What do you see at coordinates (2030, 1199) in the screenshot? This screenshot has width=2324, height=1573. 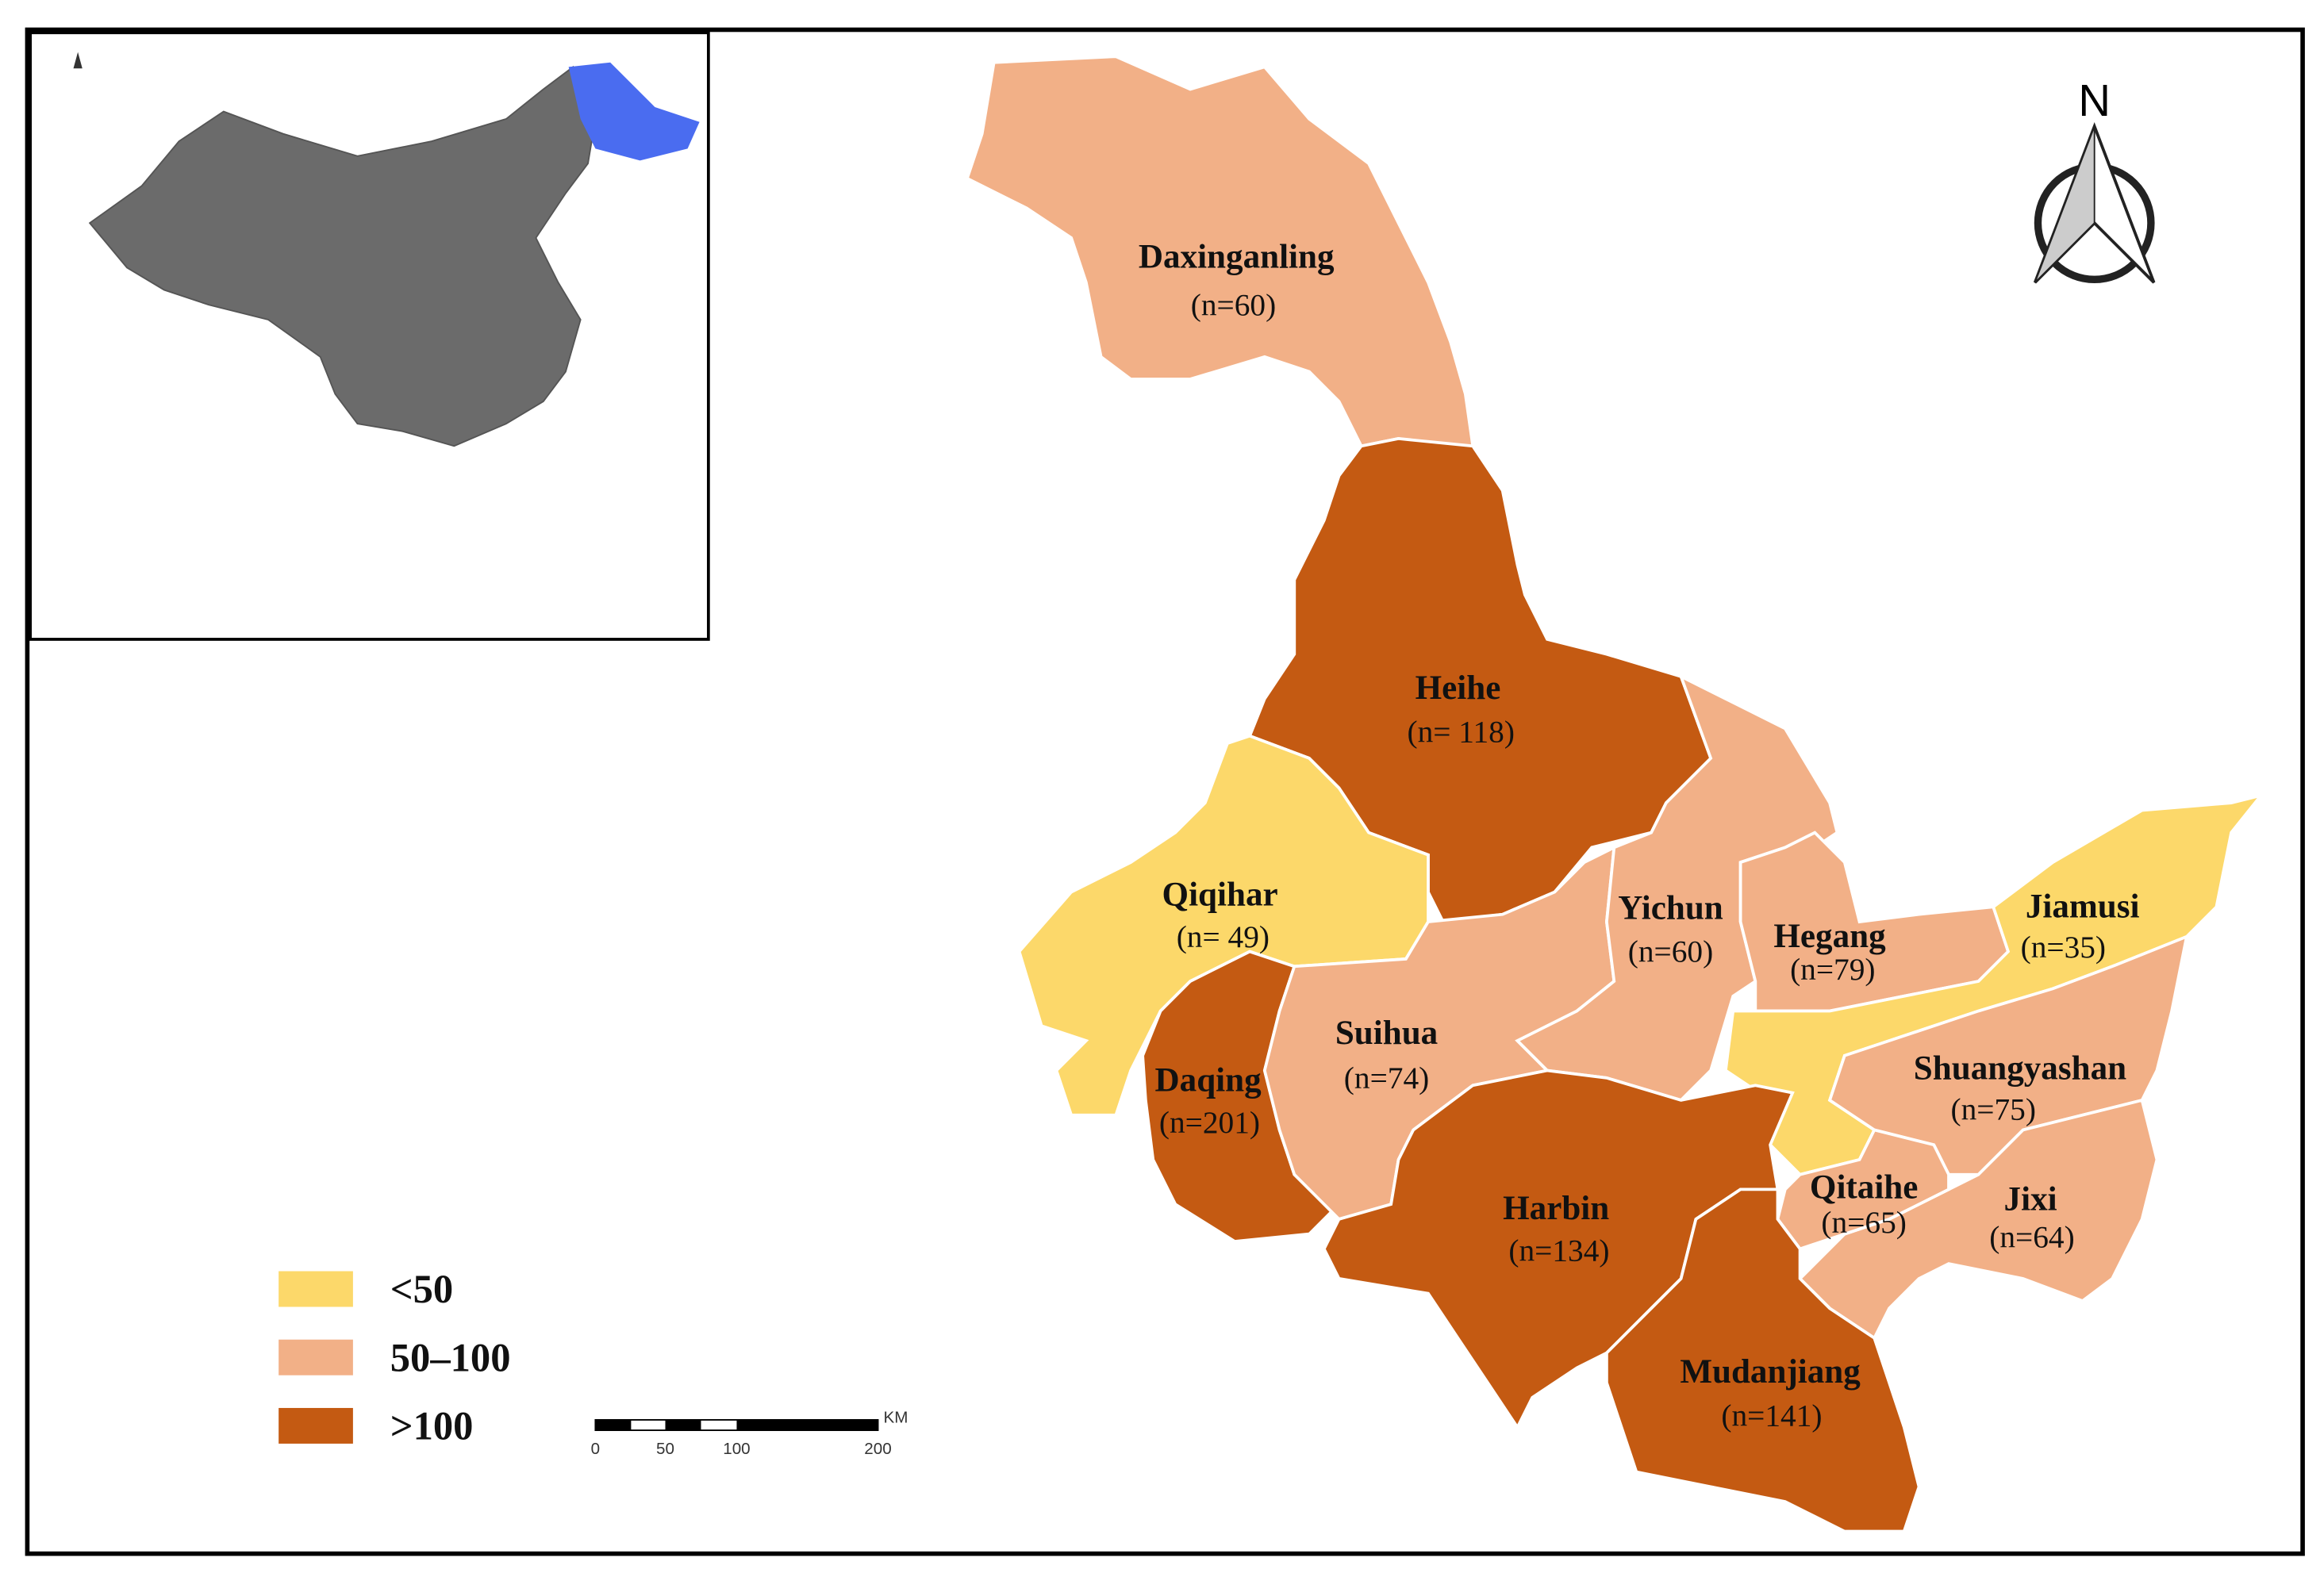 I see `region-name: Jixi` at bounding box center [2030, 1199].